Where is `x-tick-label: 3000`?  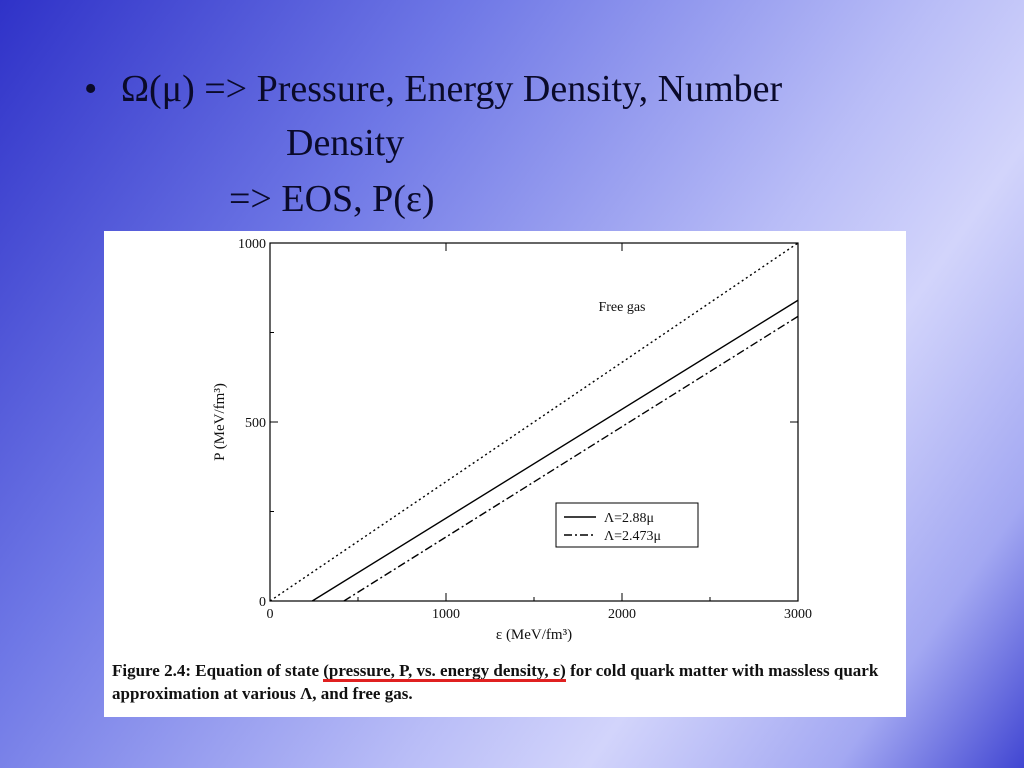
x-tick-label: 3000 is located at coordinates (798, 614).